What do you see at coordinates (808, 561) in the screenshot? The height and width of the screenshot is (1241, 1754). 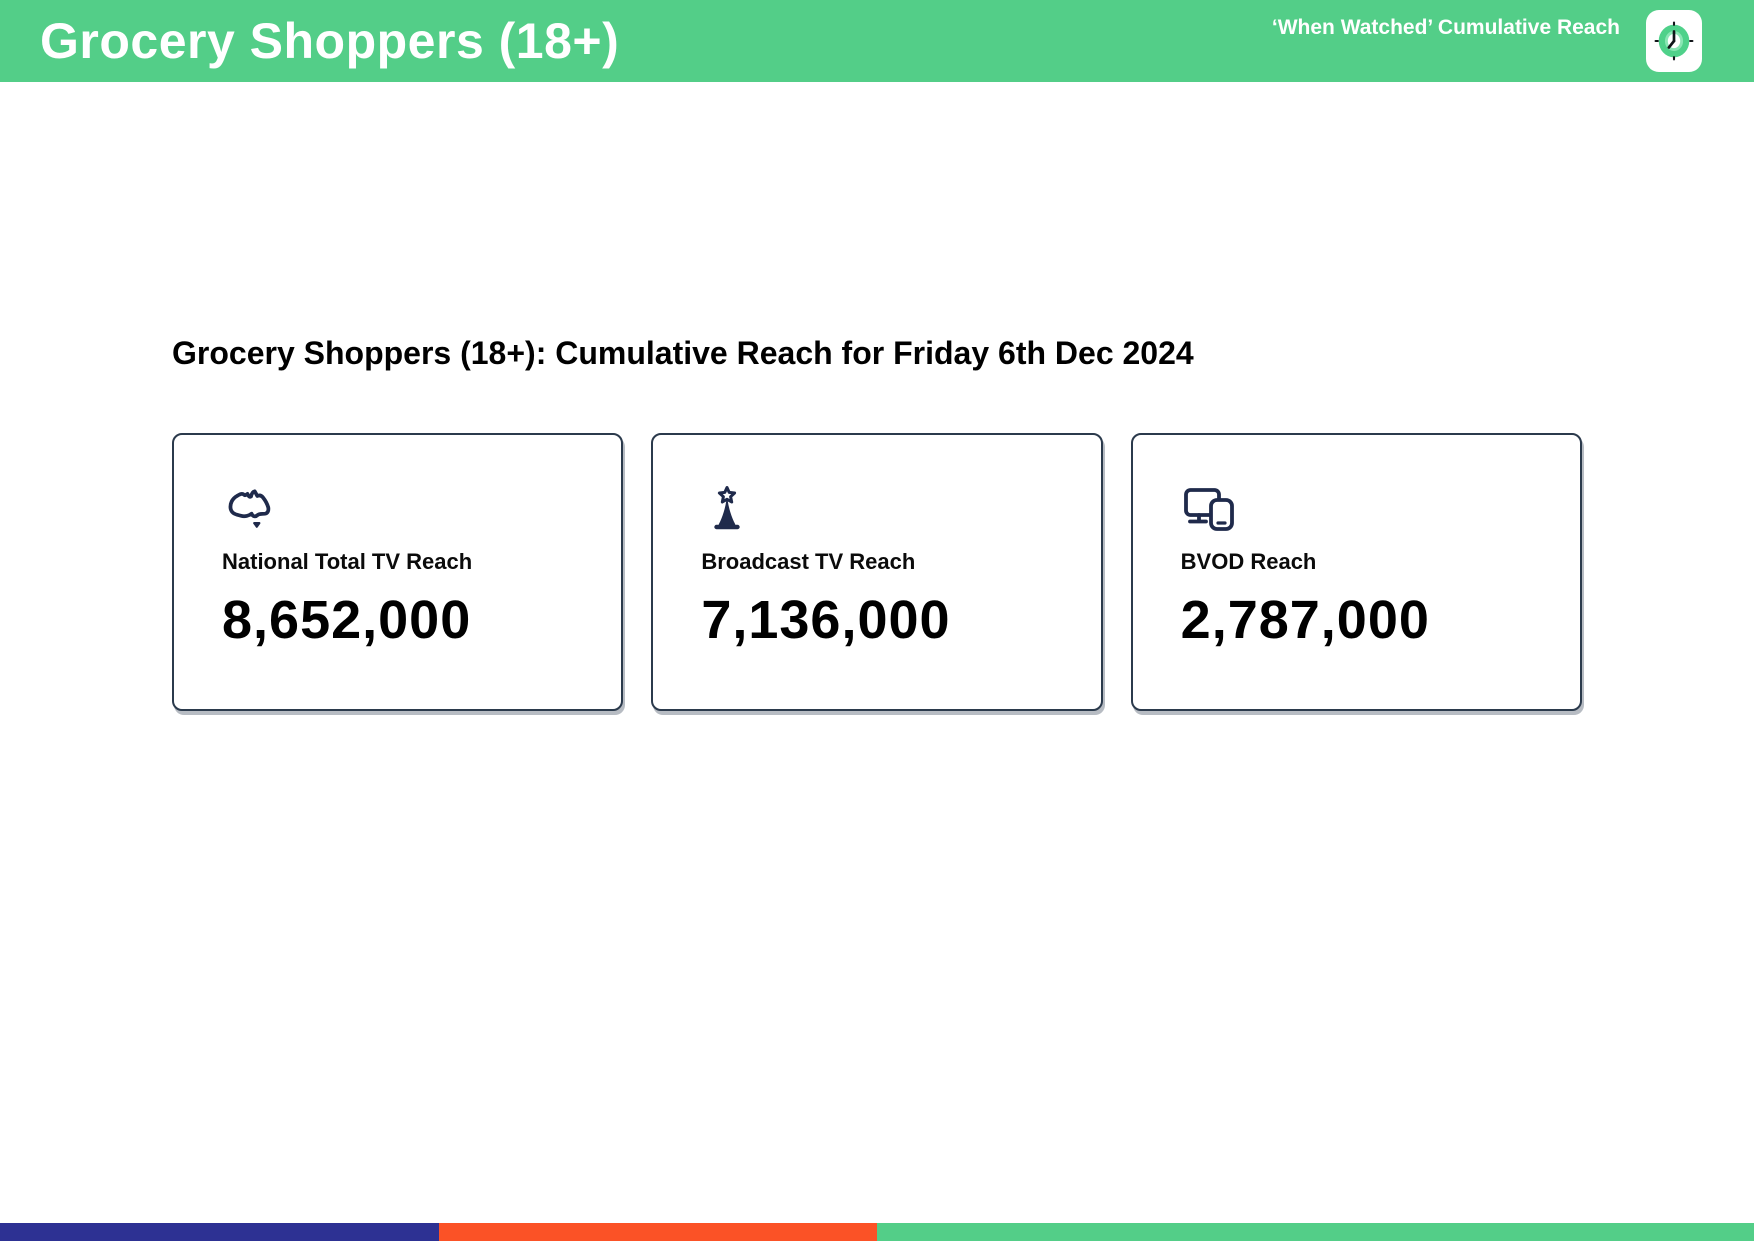 I see `kpi-card-label: Broadcast TV Reach` at bounding box center [808, 561].